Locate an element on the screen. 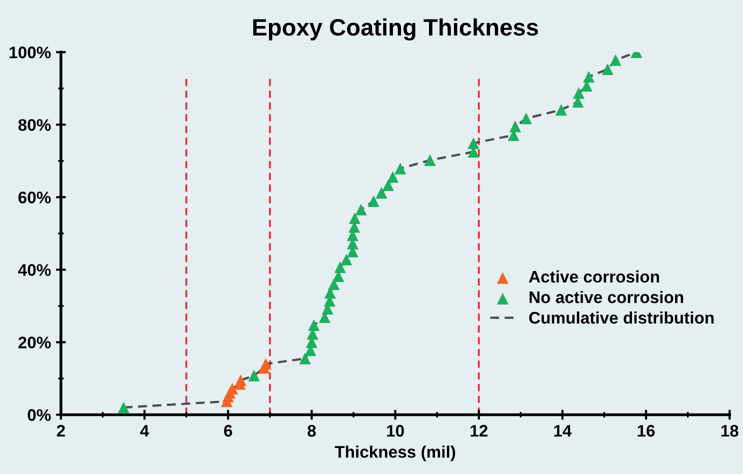 Image resolution: width=743 pixels, height=474 pixels. y-tick-label: 100% is located at coordinates (30, 52).